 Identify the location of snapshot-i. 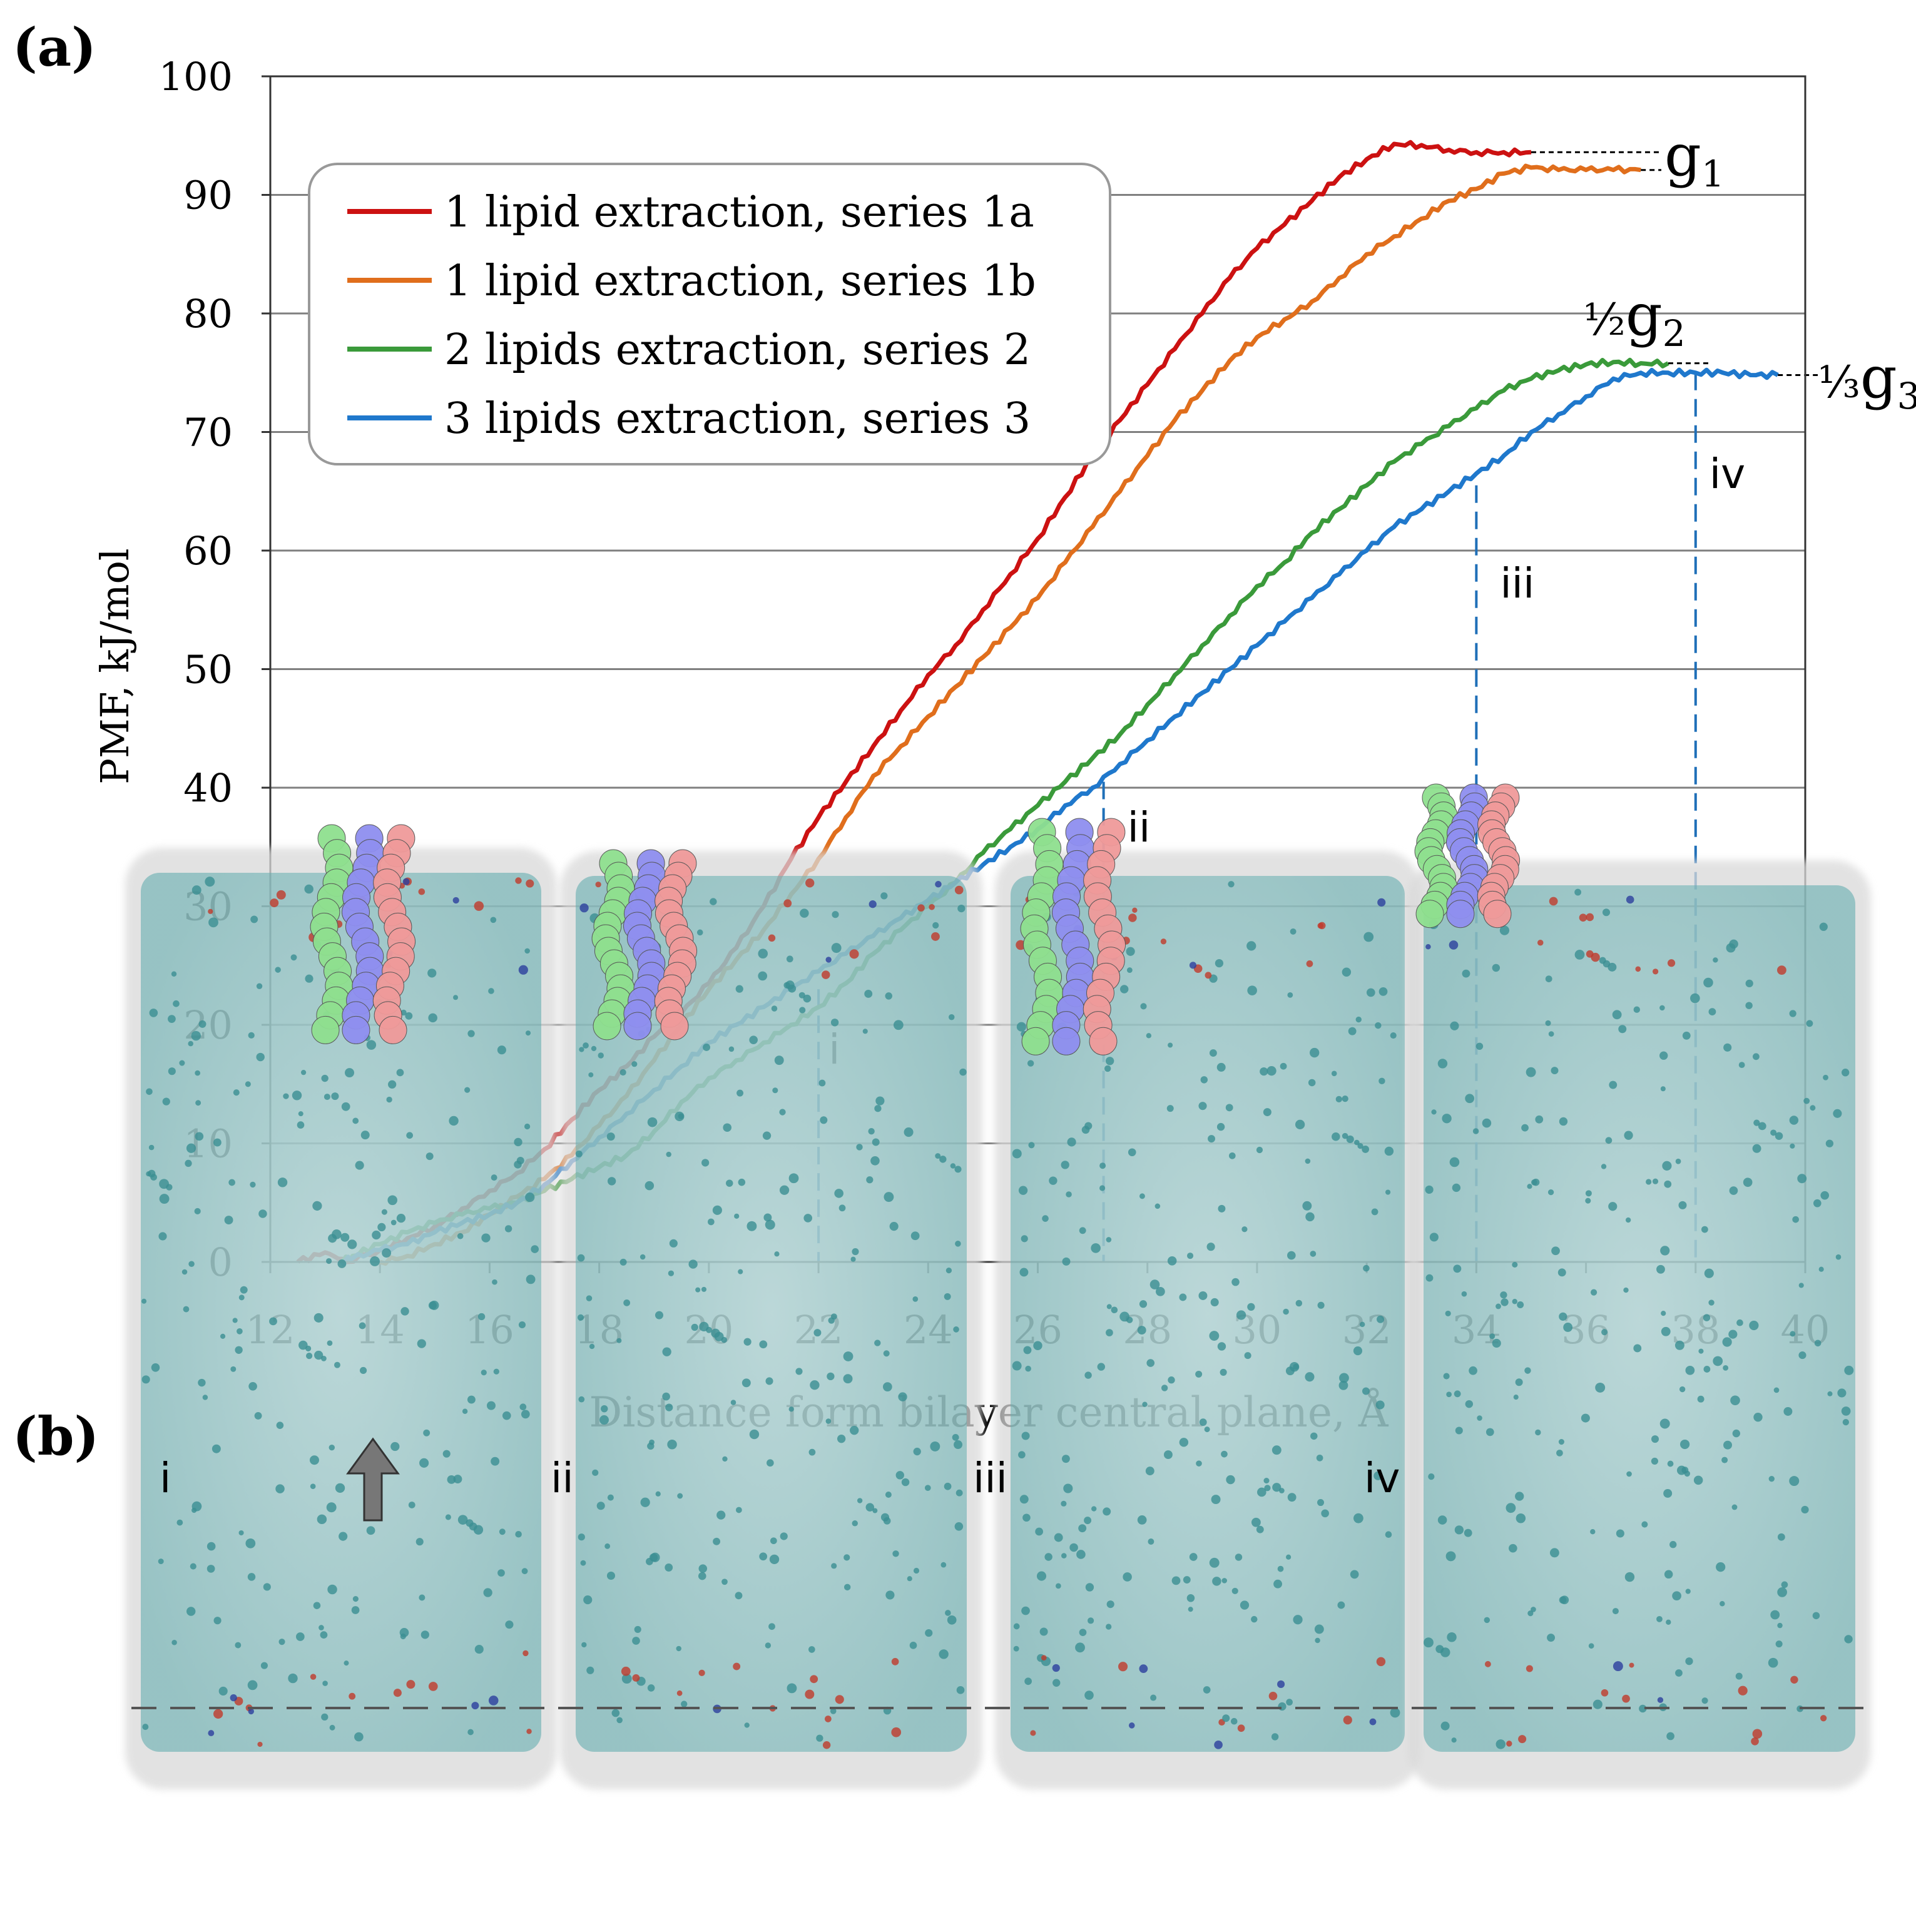
(341, 1307).